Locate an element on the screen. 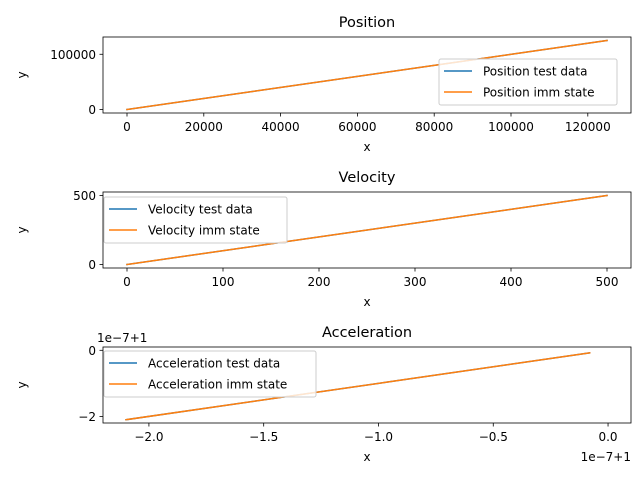 The width and height of the screenshot is (640, 480). acceleration-legend-box is located at coordinates (210, 374).